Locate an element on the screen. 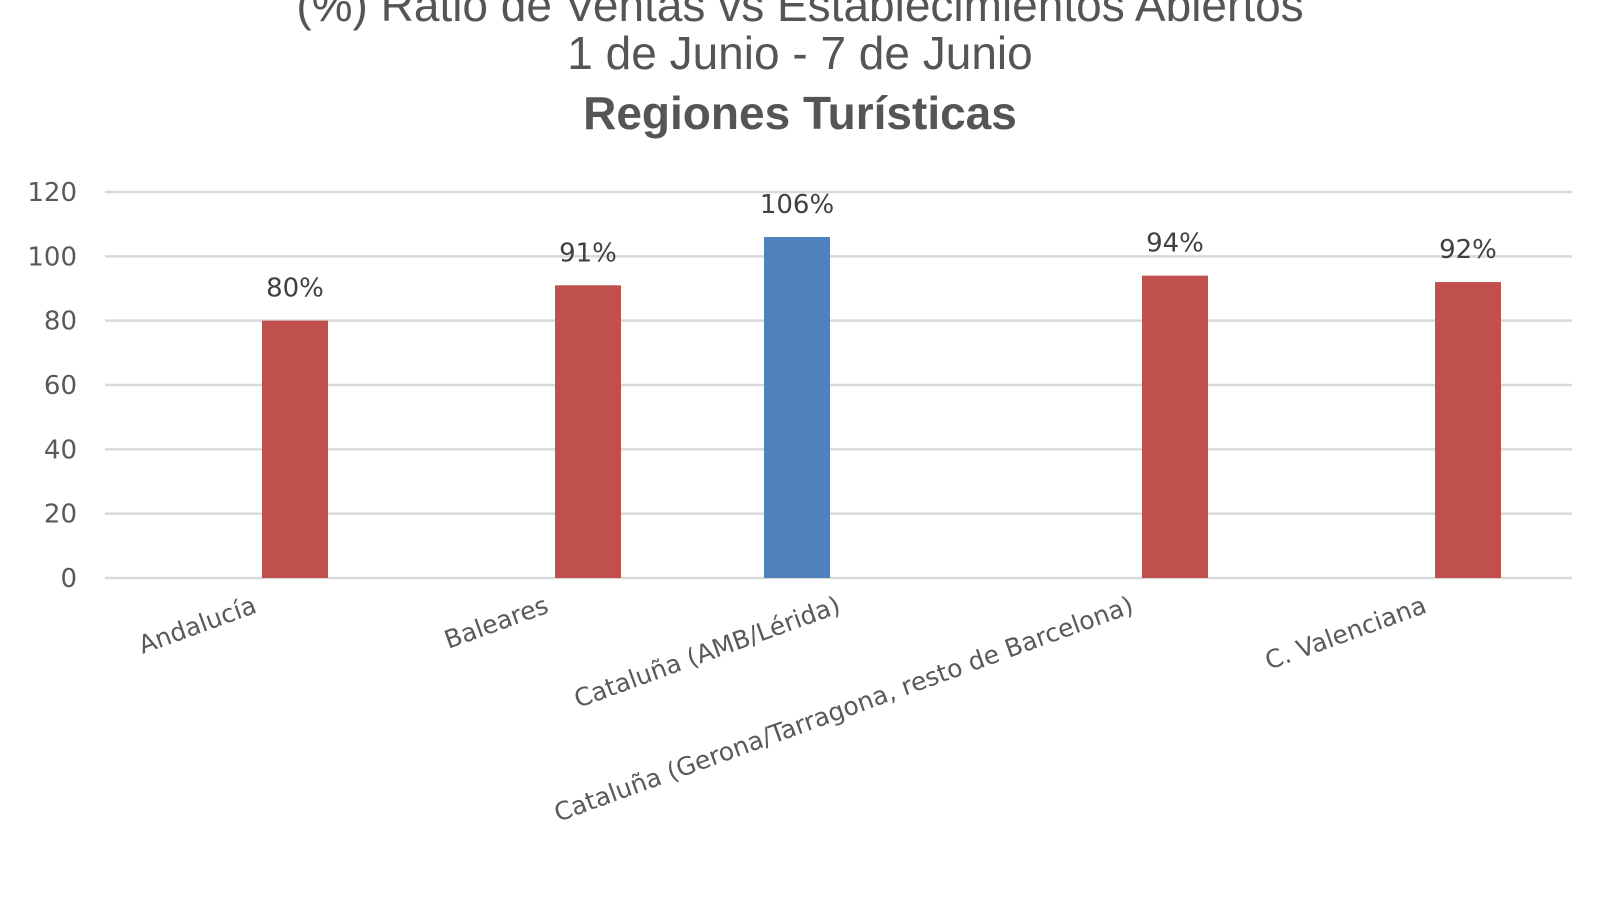 Image resolution: width=1600 pixels, height=900 pixels. chart-subtitle-2: Regiones Turísticas is located at coordinates (800, 113).